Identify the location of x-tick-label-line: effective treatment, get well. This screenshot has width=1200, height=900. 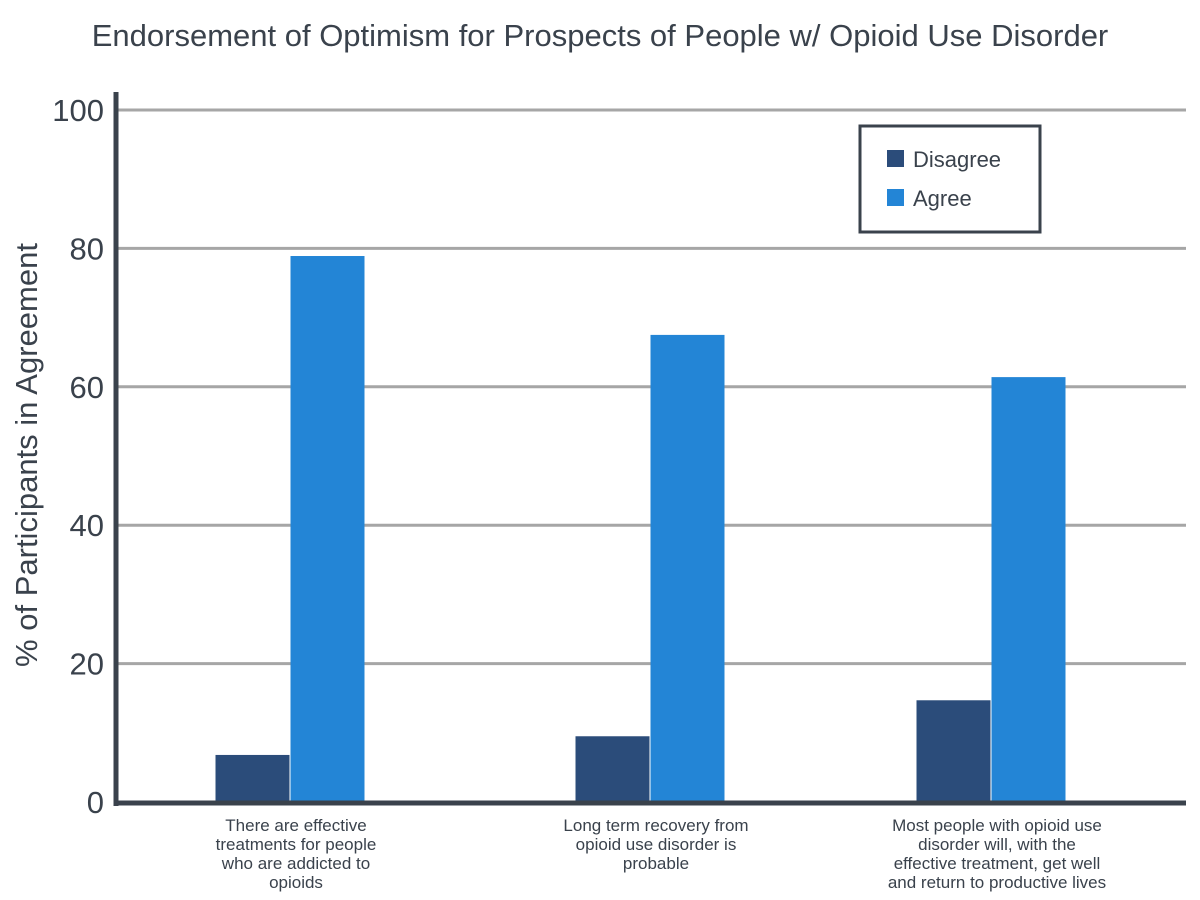
(997, 863).